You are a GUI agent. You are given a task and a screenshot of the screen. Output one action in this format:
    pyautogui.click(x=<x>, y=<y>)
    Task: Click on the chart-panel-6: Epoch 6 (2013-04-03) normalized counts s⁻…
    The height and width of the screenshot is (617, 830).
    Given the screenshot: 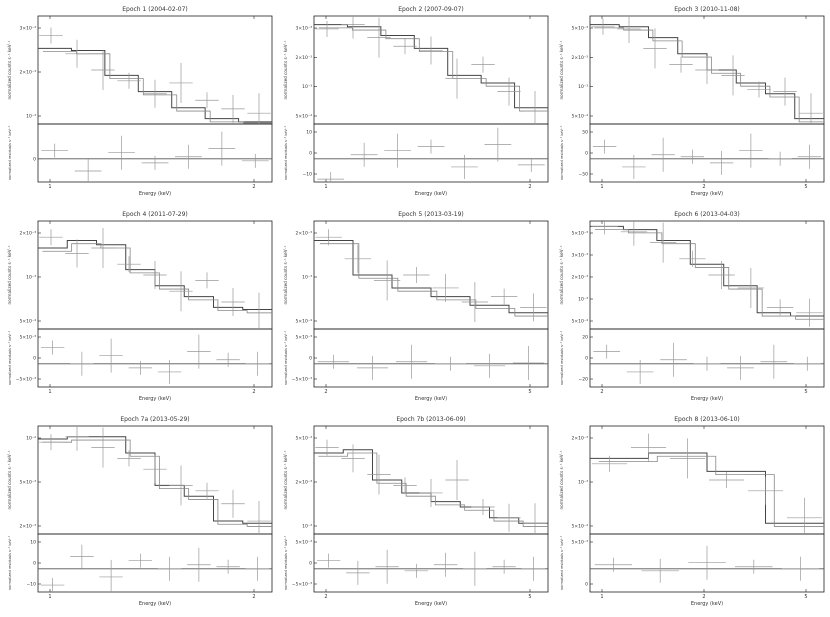 What is the action you would take?
    pyautogui.click(x=692, y=306)
    